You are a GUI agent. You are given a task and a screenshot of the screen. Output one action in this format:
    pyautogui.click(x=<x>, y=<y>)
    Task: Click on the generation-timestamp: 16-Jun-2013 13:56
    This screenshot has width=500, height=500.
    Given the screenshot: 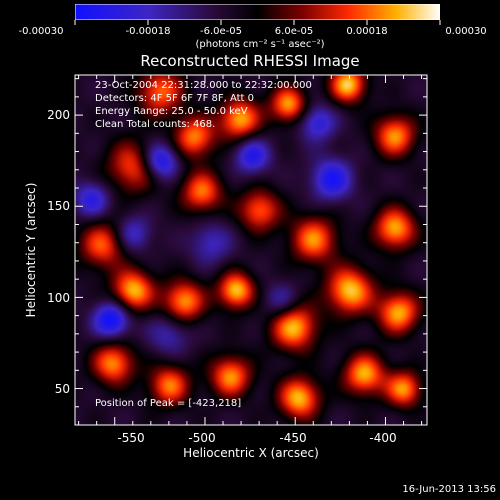 What is the action you would take?
    pyautogui.click(x=449, y=489)
    